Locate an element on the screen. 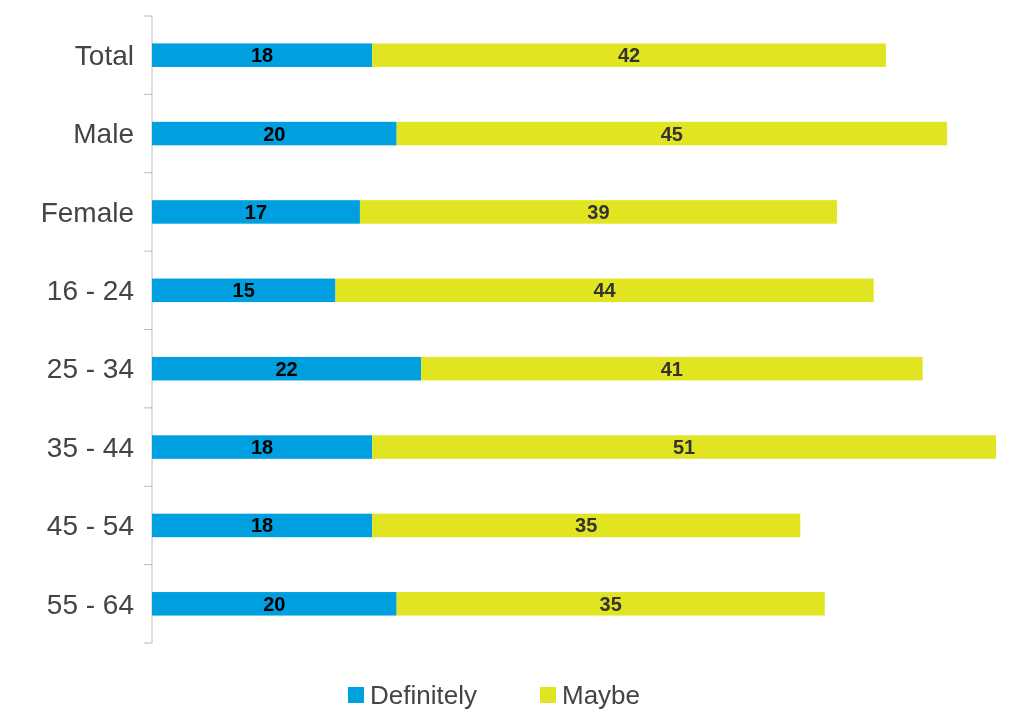 The height and width of the screenshot is (725, 1019). data-label: 42 is located at coordinates (629, 55).